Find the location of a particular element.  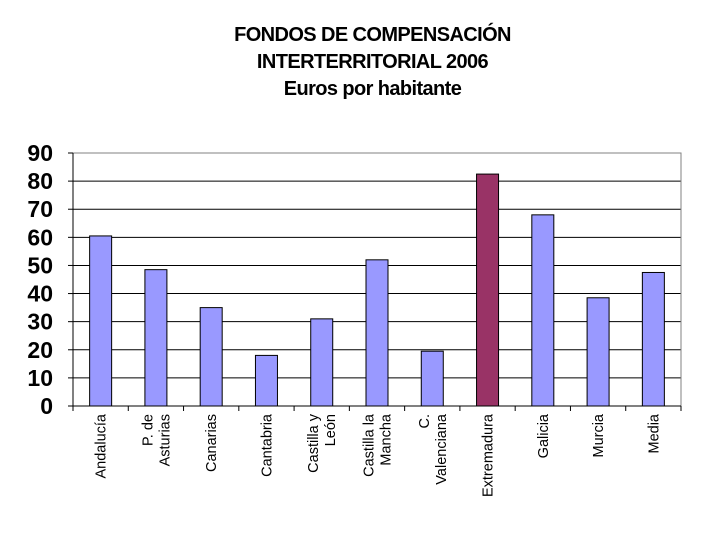

y-tick-label: 0 is located at coordinates (46, 406).